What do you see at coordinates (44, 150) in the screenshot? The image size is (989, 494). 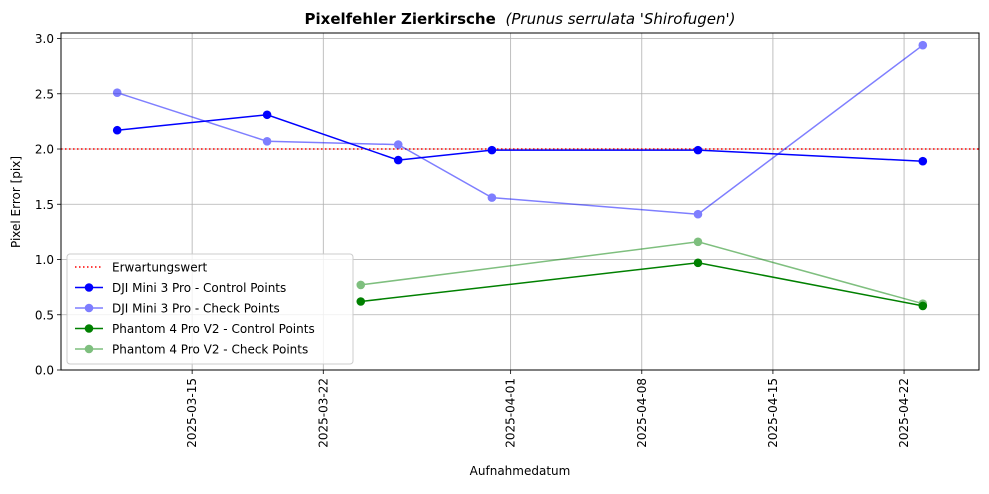 I see `y-tick-label: 2.0` at bounding box center [44, 150].